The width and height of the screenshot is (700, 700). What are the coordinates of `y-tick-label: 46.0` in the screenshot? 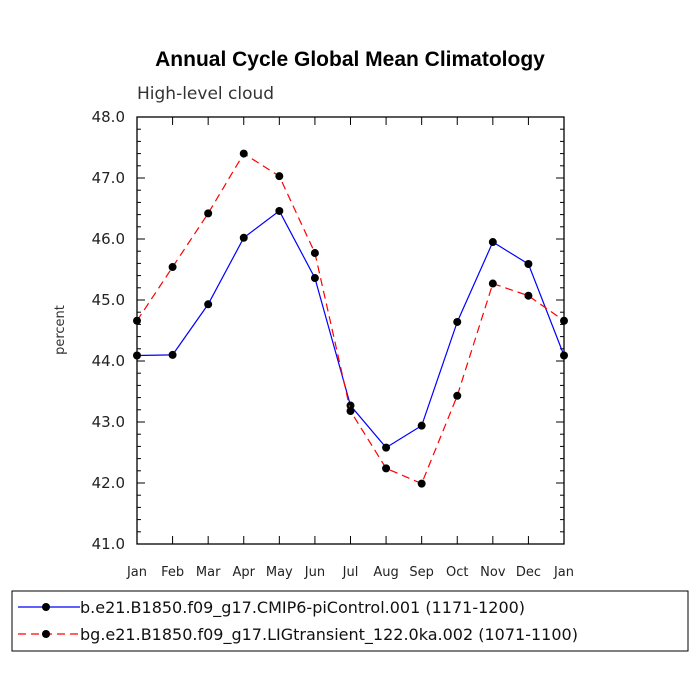 It's located at (108, 239).